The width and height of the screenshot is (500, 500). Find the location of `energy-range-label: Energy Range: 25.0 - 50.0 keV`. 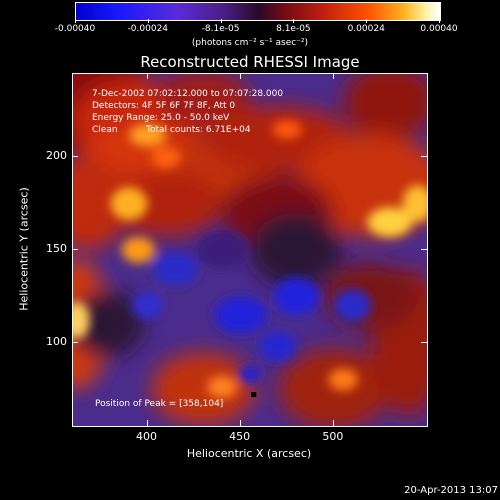

energy-range-label: Energy Range: 25.0 - 50.0 keV is located at coordinates (161, 118).